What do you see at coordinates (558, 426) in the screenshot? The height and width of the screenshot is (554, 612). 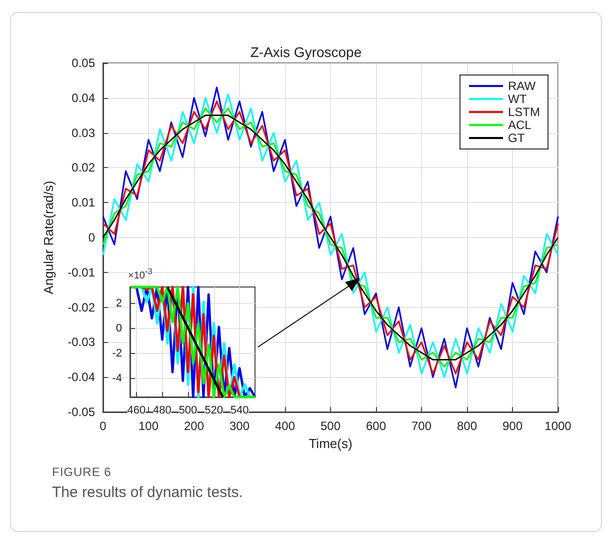 I see `x-tick-label: 1000` at bounding box center [558, 426].